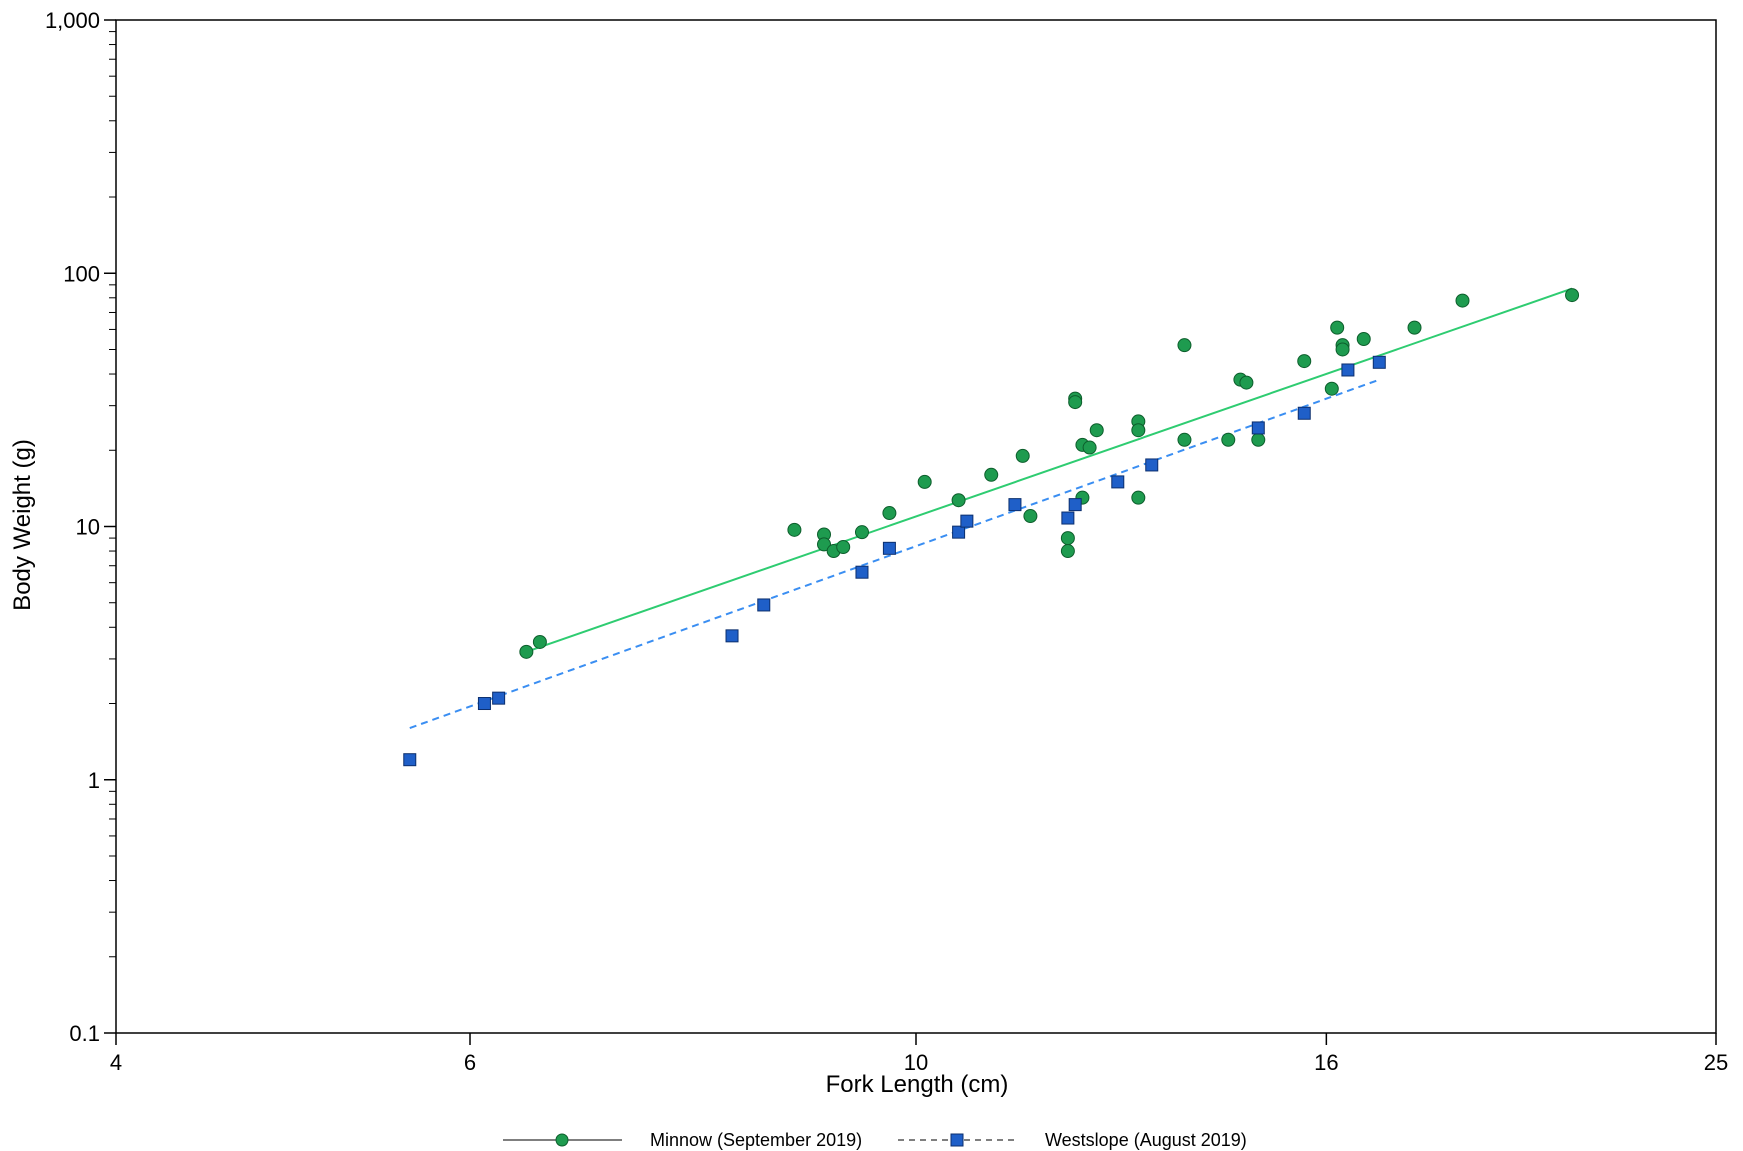 Image resolution: width=1743 pixels, height=1151 pixels. What do you see at coordinates (112, 494) in the screenshot?
I see `minor-ticks` at bounding box center [112, 494].